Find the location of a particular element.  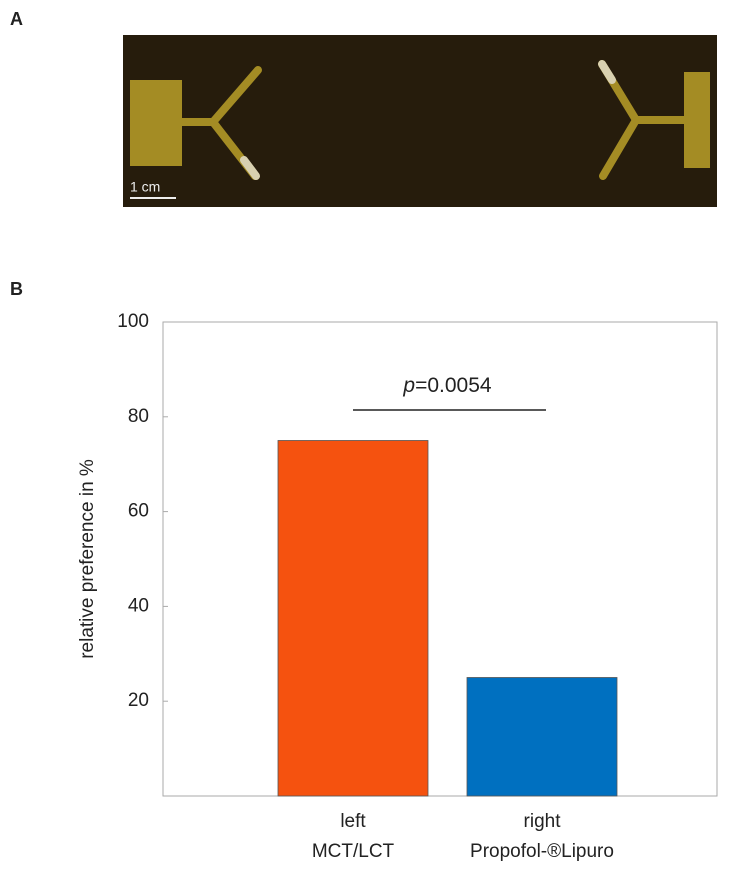

scale-bar-label: 1 cm is located at coordinates (145, 187).